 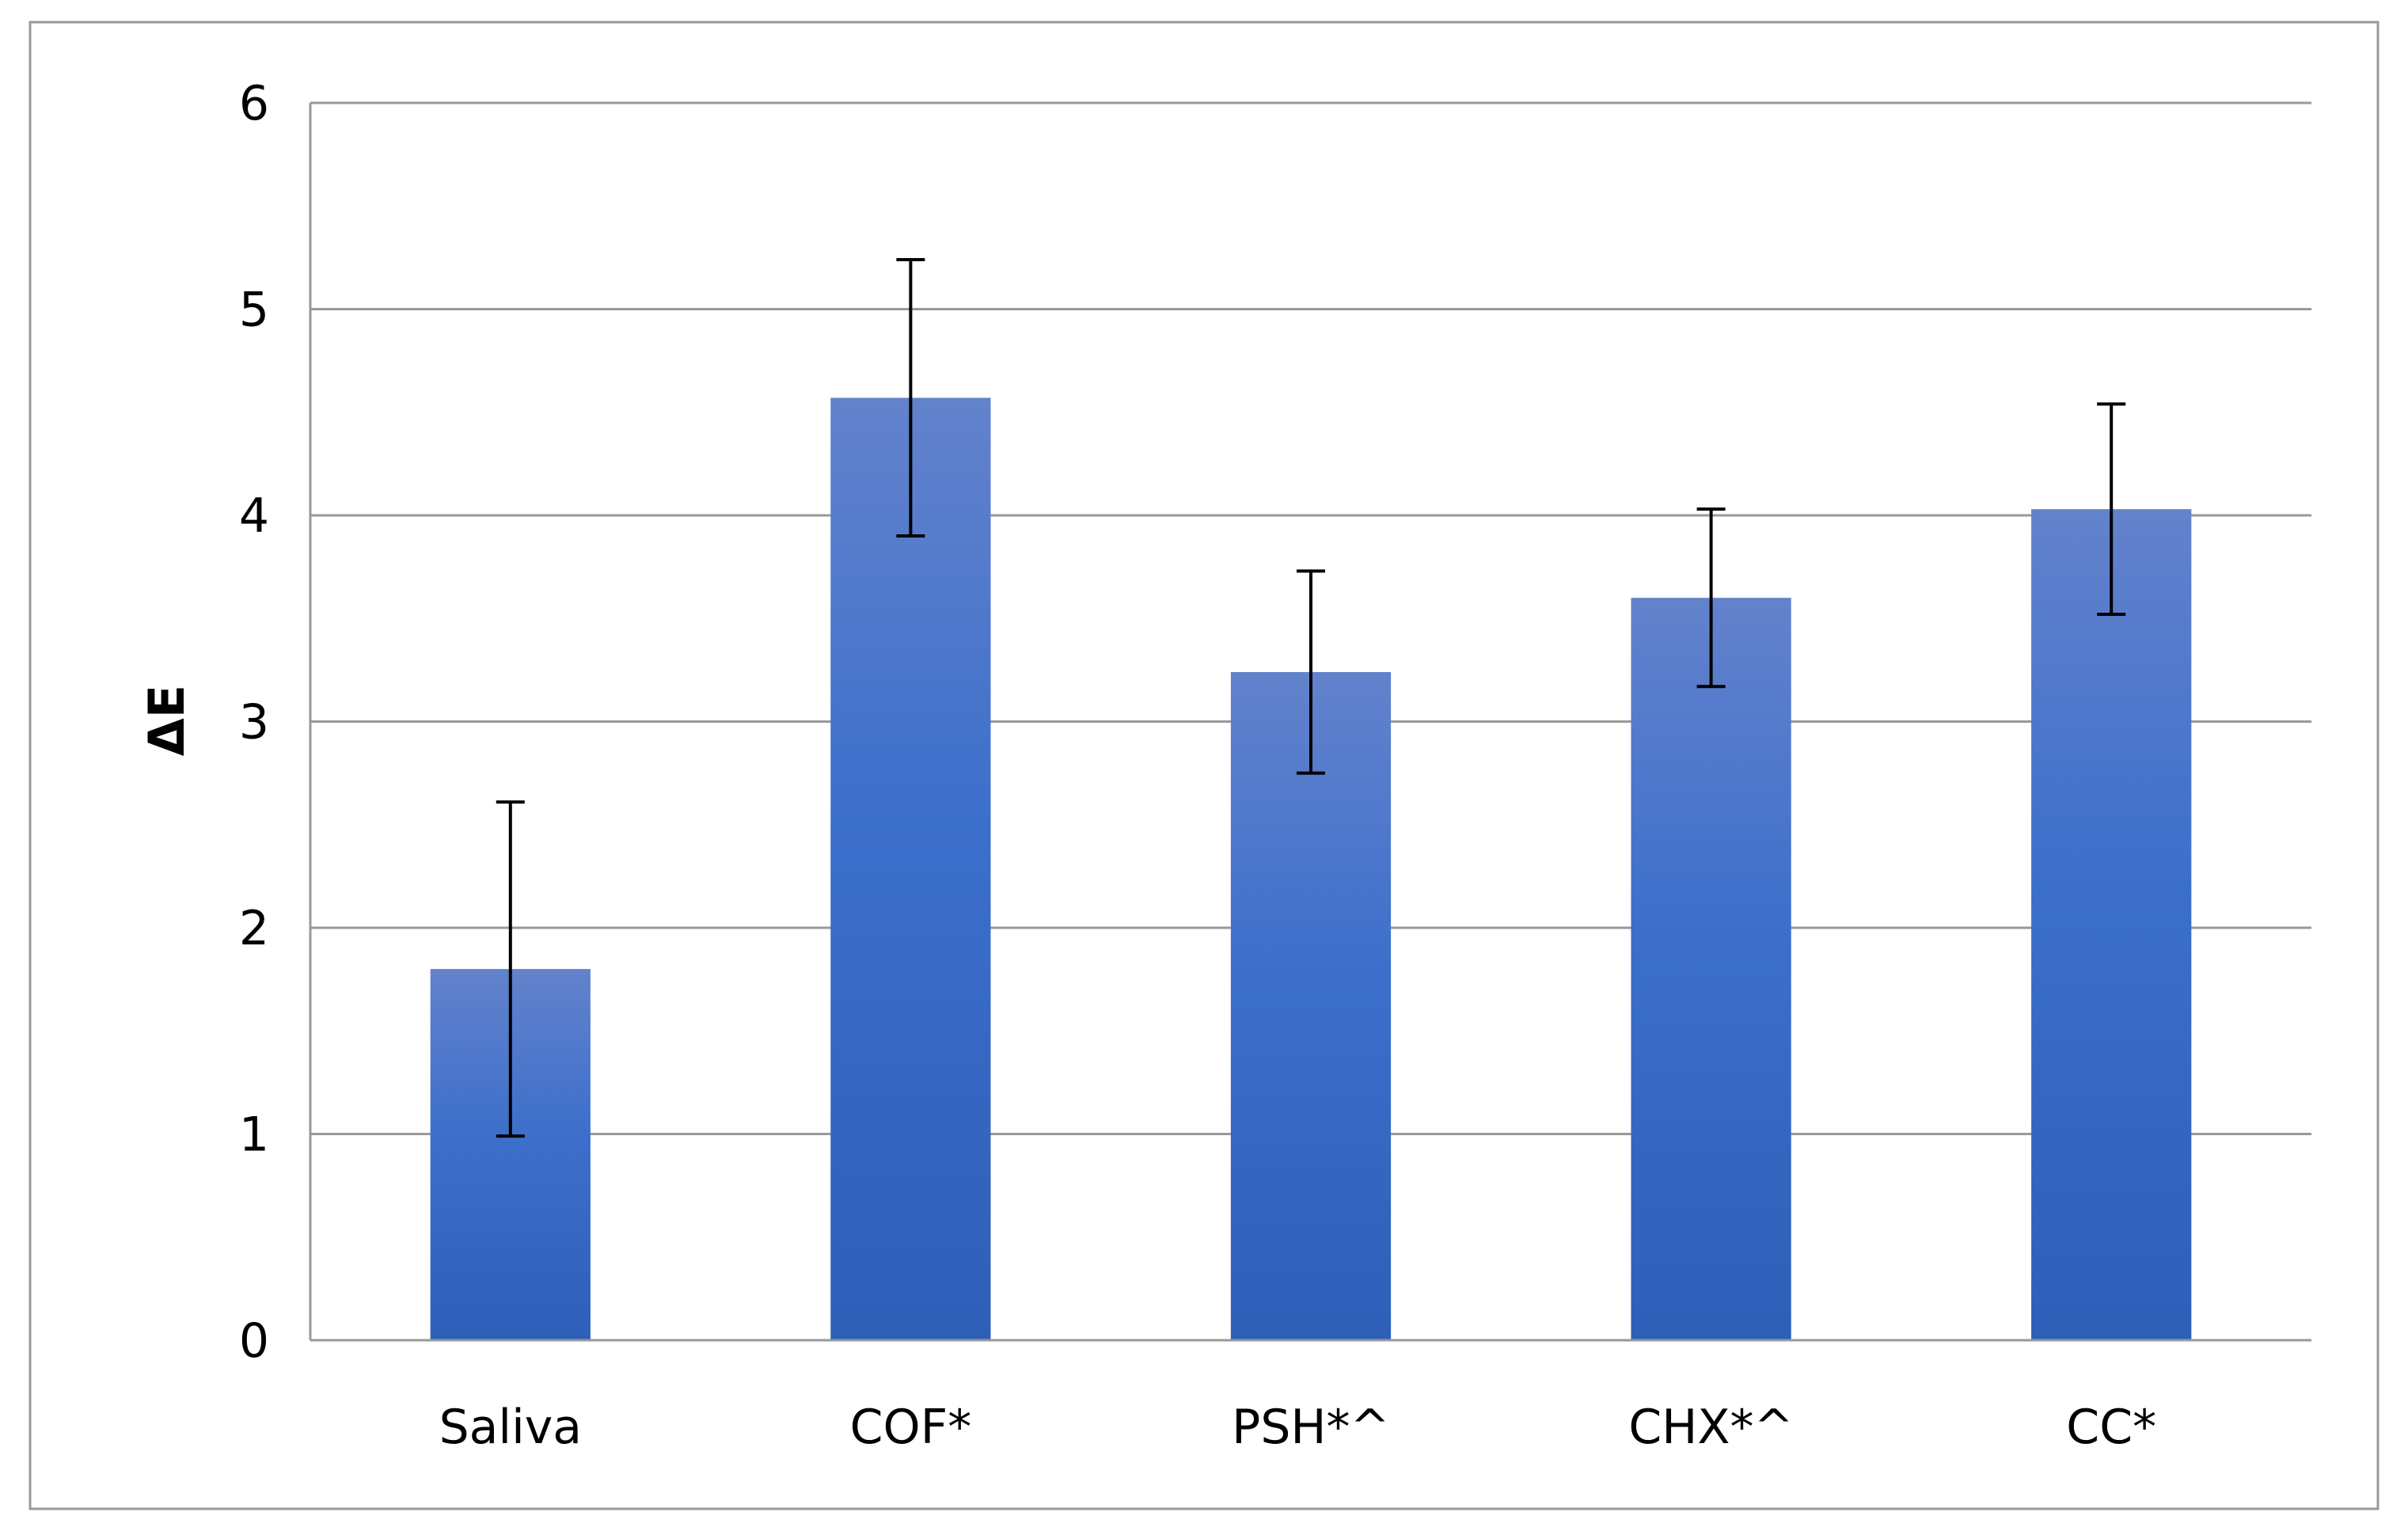 What do you see at coordinates (254, 1341) in the screenshot?
I see `y-tick-label-0: 0` at bounding box center [254, 1341].